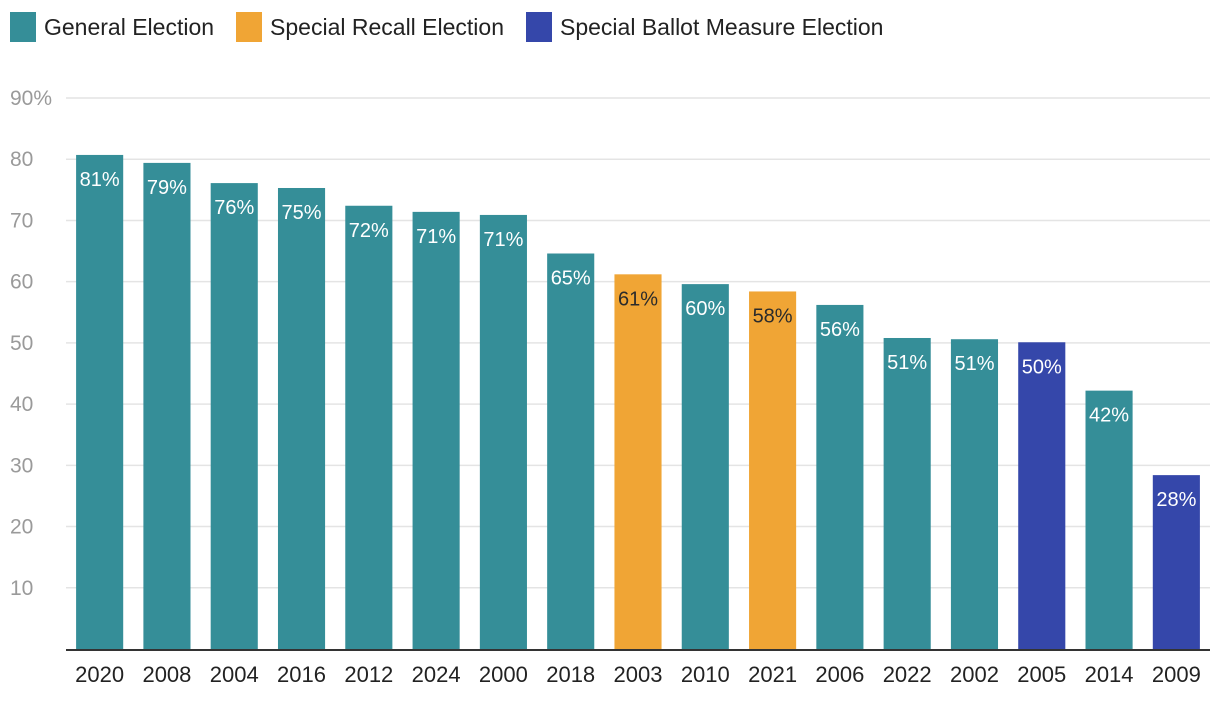 The height and width of the screenshot is (704, 1220). I want to click on x-tick-label-2018: 2018, so click(570, 674).